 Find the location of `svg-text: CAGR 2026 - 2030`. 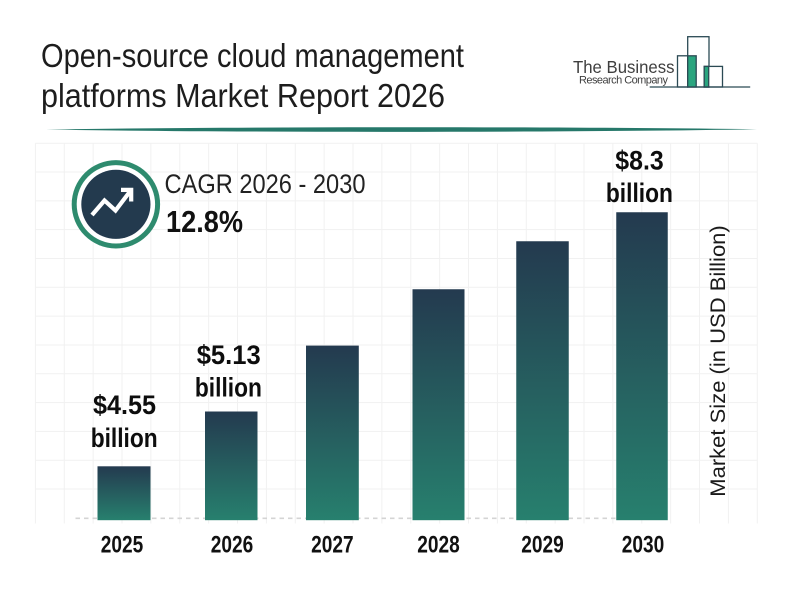

svg-text: CAGR 2026 - 2030 is located at coordinates (265, 184).